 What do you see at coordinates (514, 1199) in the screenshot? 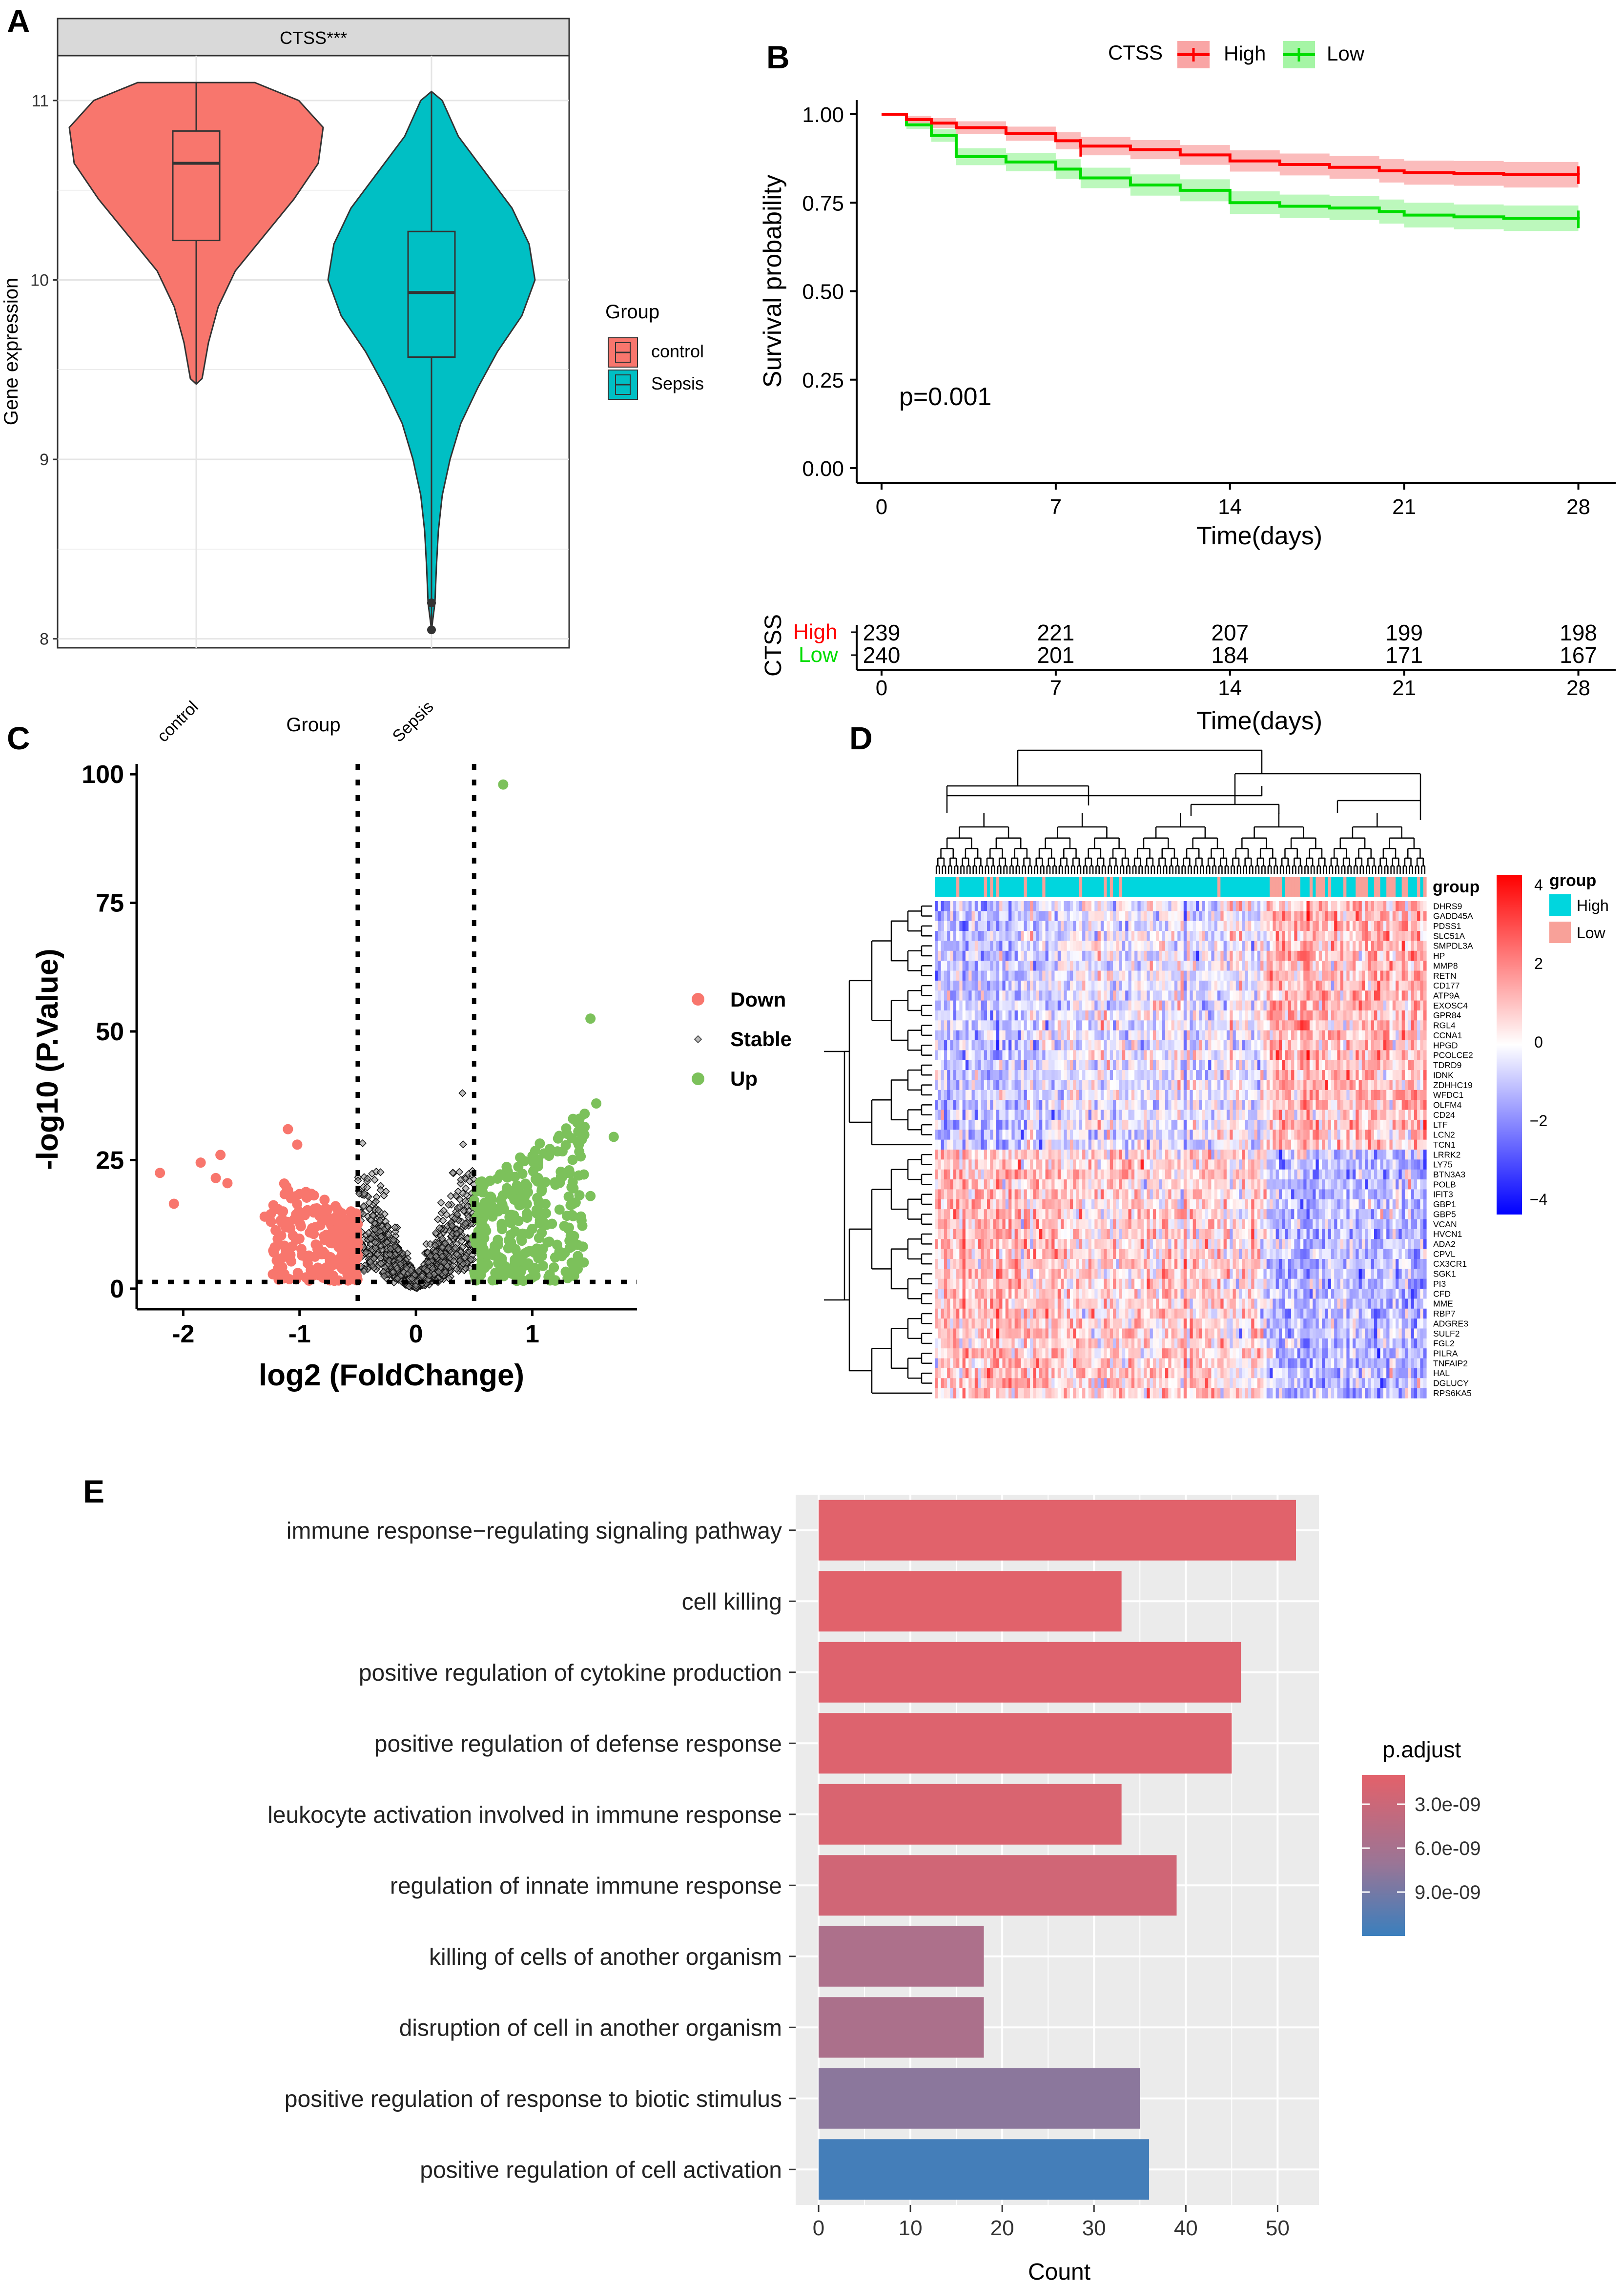
I see `up-point` at bounding box center [514, 1199].